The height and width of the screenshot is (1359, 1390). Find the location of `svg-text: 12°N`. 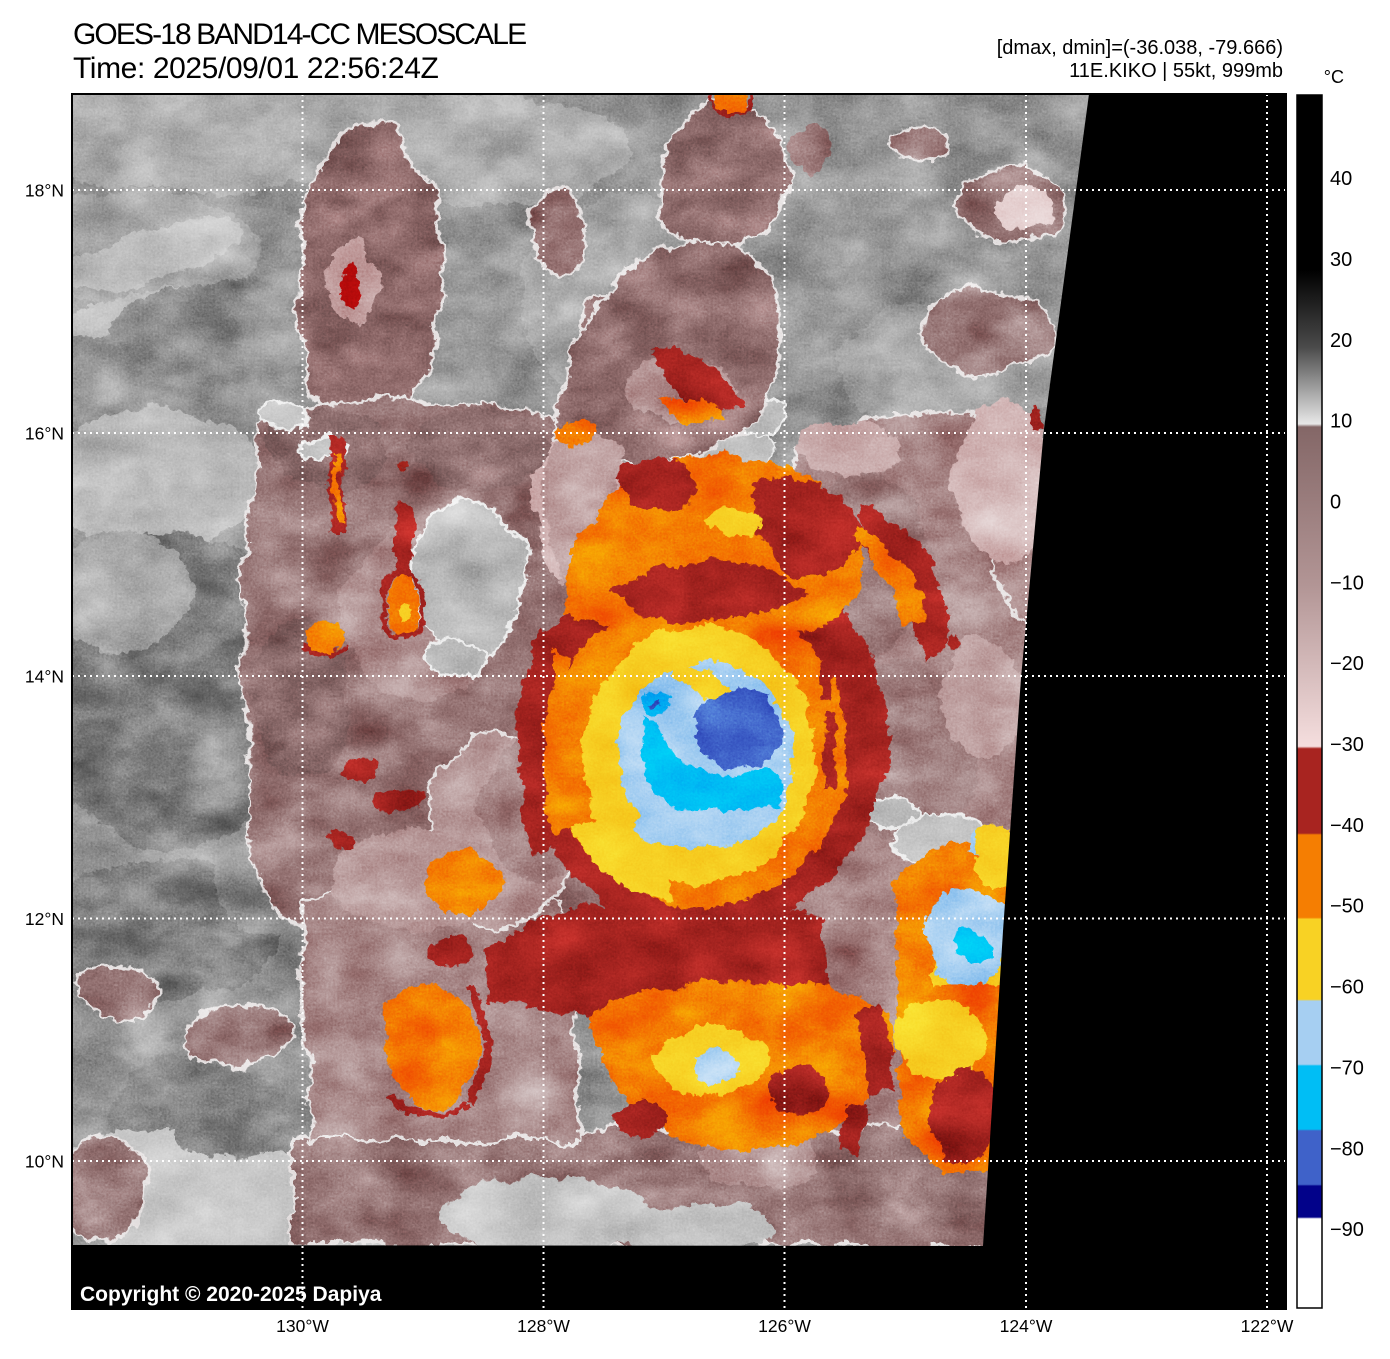

svg-text: 12°N is located at coordinates (44, 919).